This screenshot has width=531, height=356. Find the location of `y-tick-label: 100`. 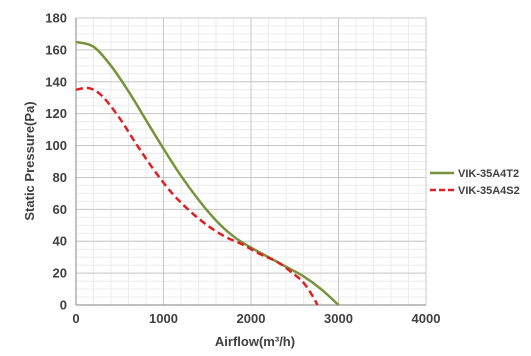

y-tick-label: 100 is located at coordinates (56, 145).